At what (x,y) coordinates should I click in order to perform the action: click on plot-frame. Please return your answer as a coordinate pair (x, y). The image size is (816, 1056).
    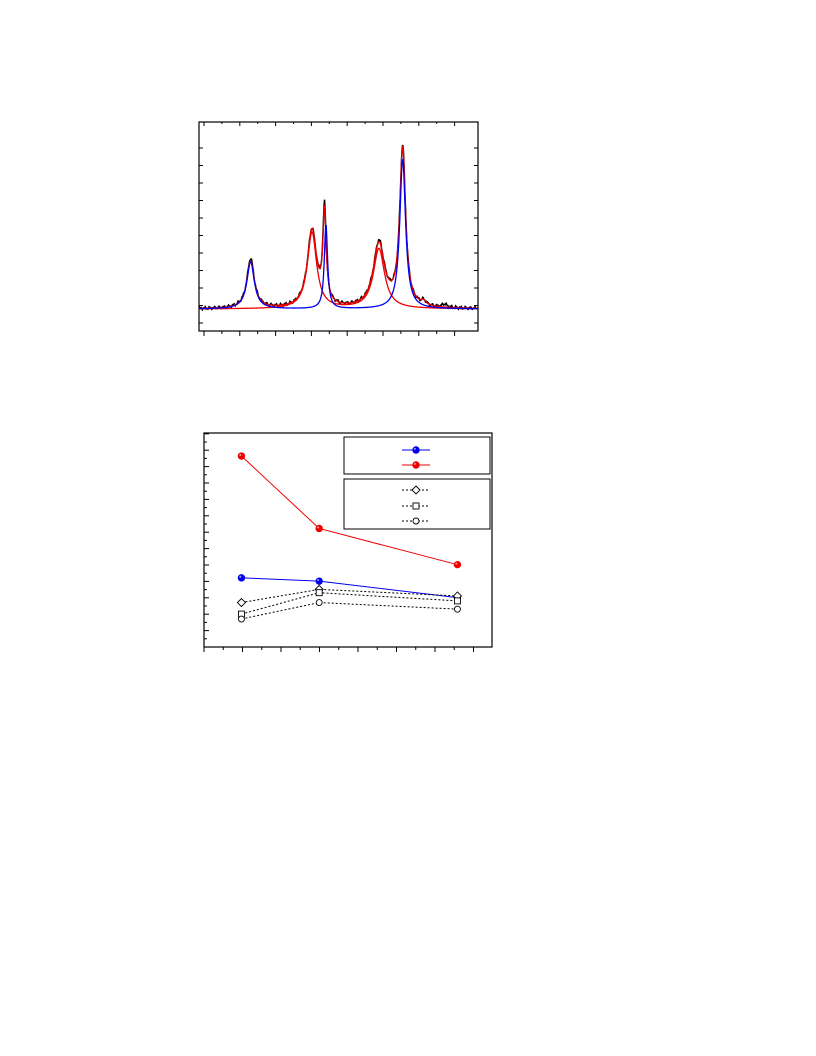
    Looking at the image, I should click on (338, 226).